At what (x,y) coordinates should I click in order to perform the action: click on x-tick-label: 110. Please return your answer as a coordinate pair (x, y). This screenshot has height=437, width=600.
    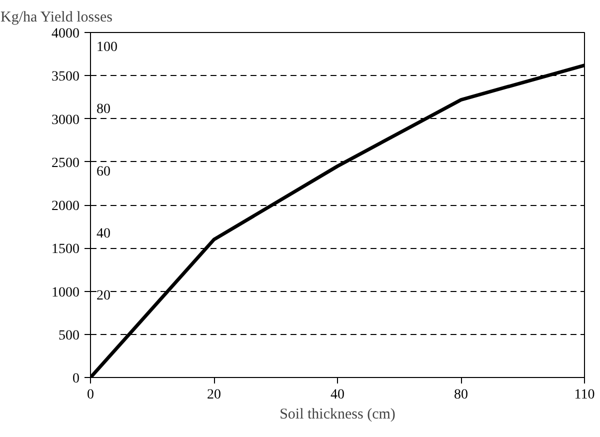
    Looking at the image, I should click on (584, 395).